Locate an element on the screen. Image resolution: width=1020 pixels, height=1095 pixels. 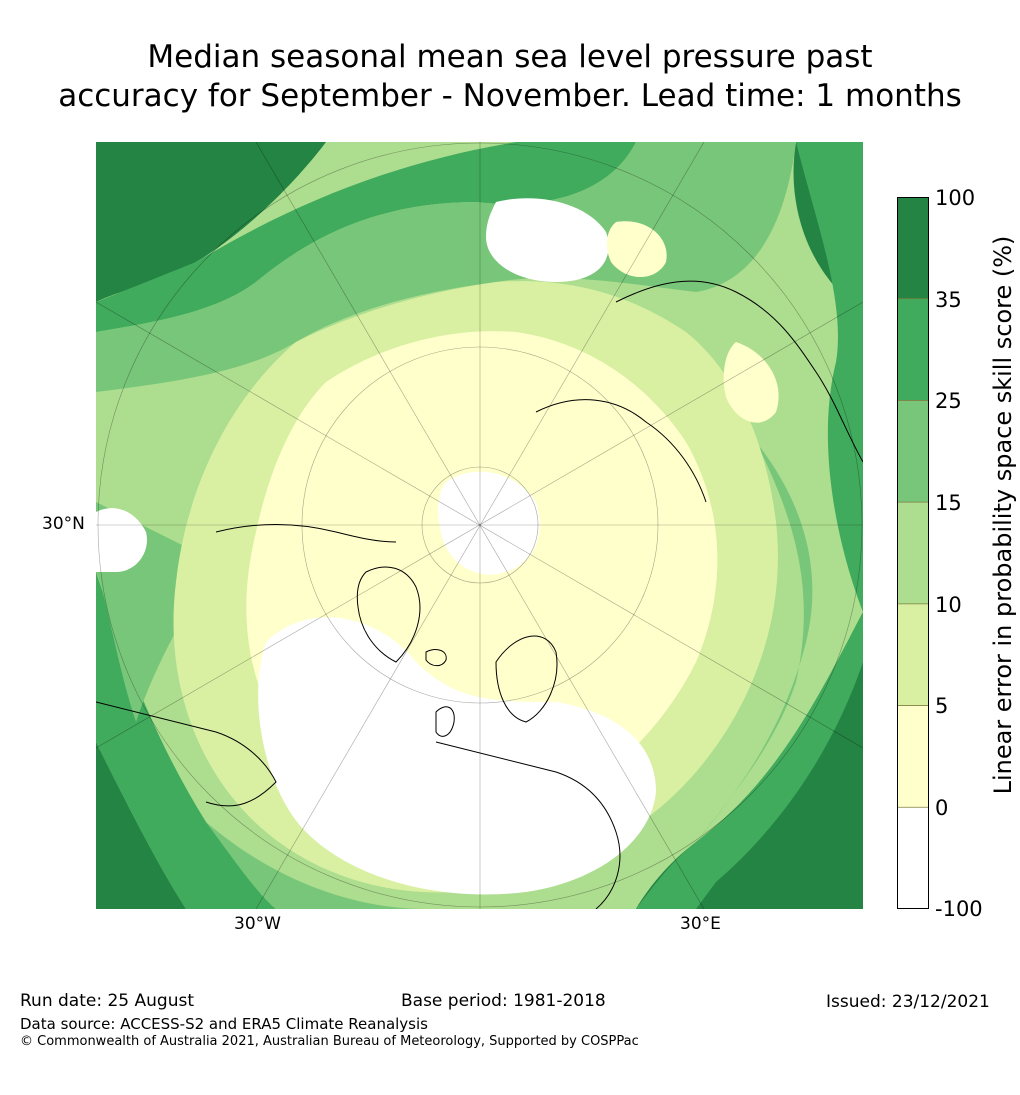
skill-region-corner-sw is located at coordinates (141, 825).